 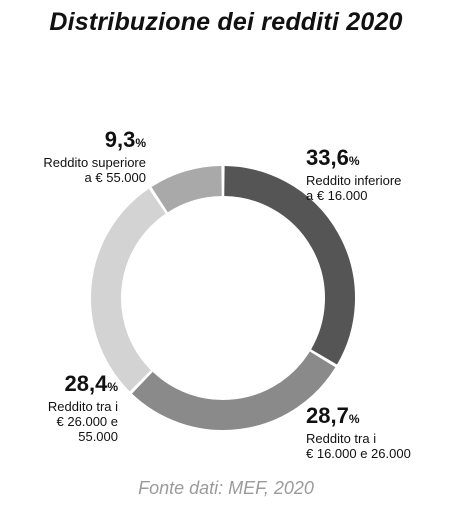 I want to click on source-note: Fonte dati: MEF, 2020, so click(x=226, y=488).